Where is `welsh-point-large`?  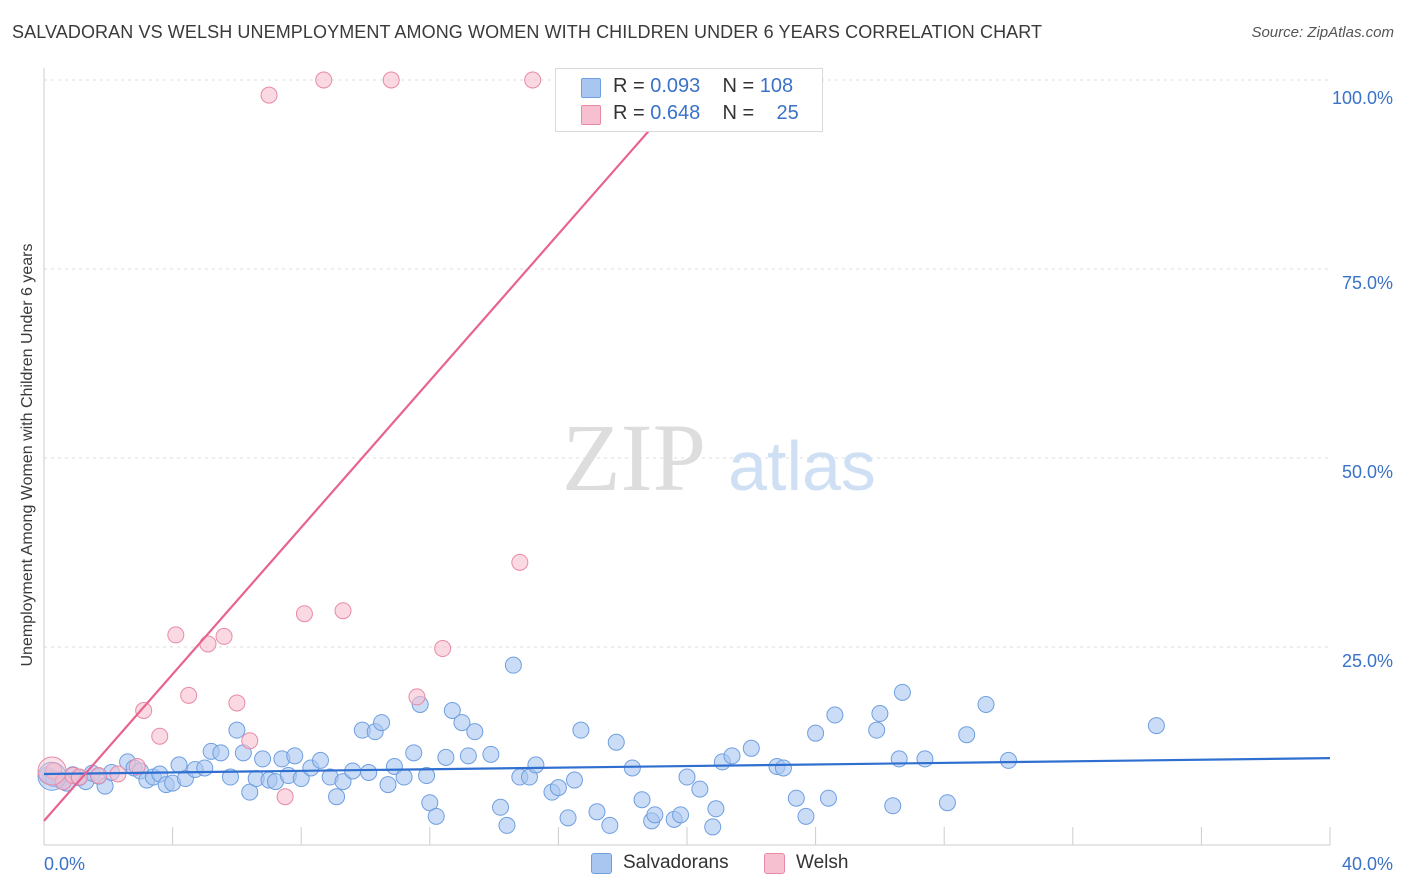
welsh-point-large is located at coordinates (52, 771).